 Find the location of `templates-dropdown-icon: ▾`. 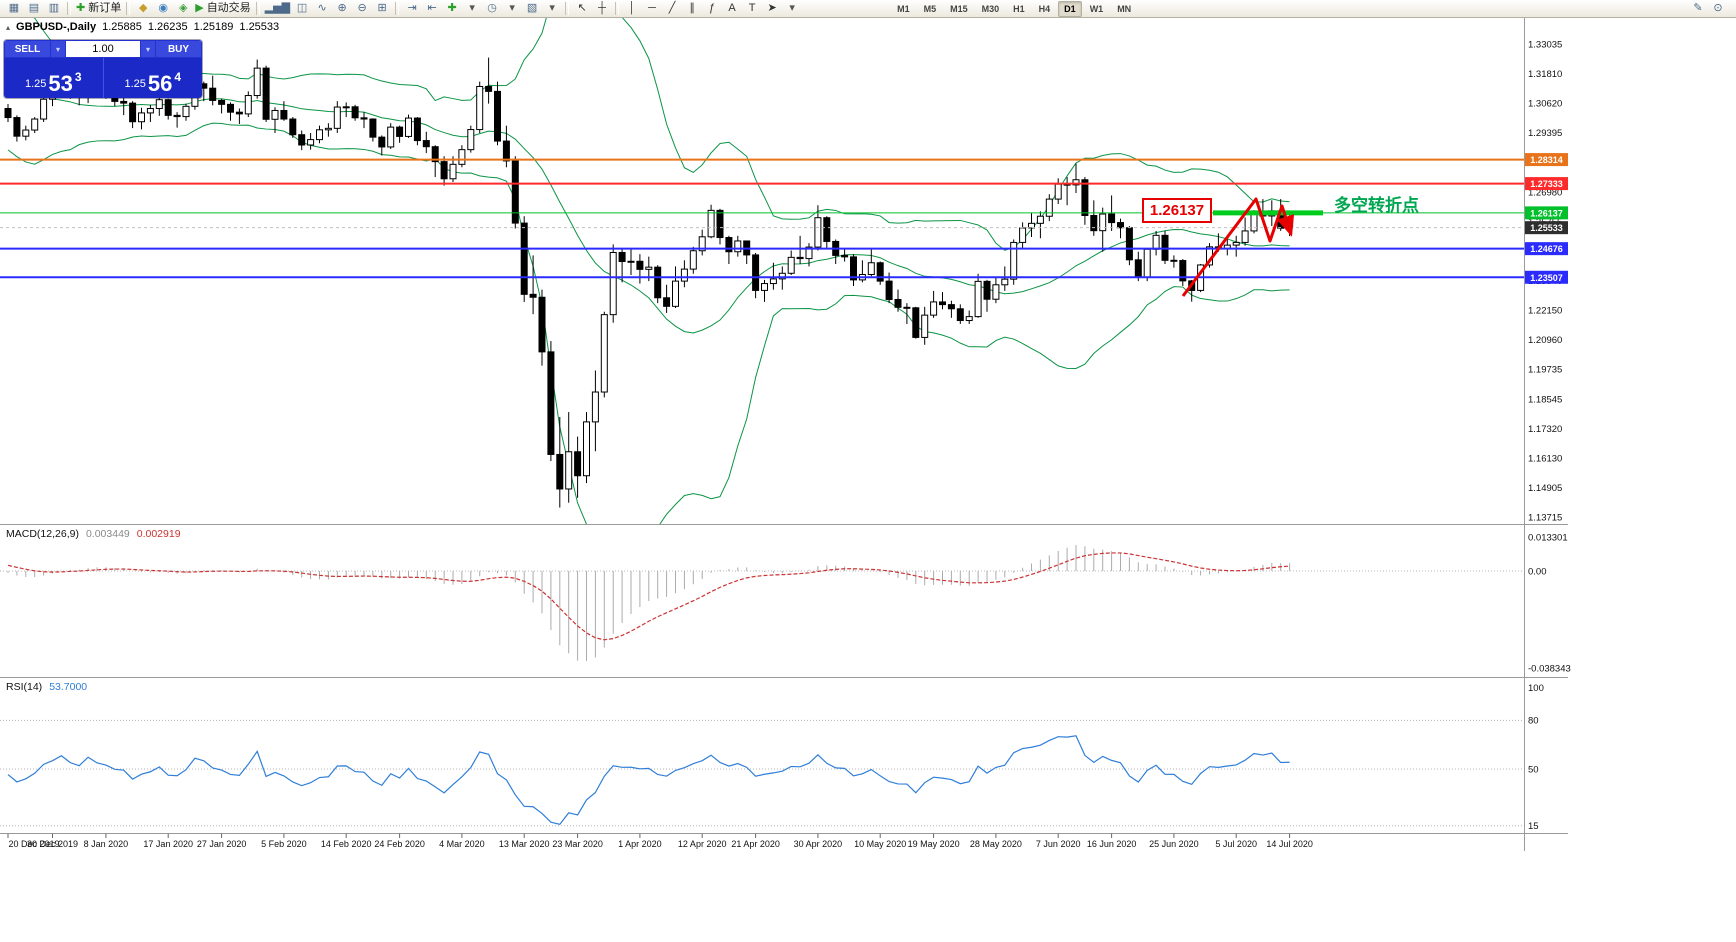

templates-dropdown-icon: ▾ is located at coordinates (552, 8).